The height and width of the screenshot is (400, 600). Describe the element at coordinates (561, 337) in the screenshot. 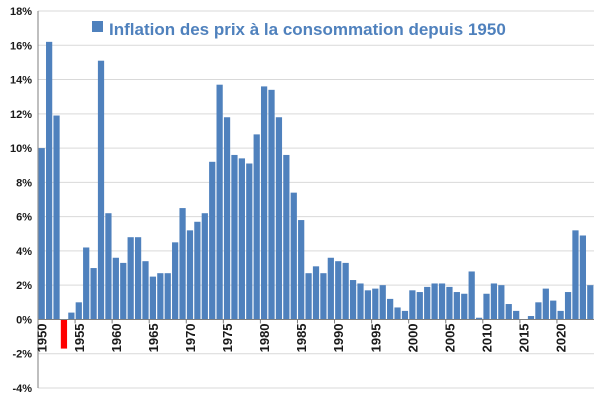

I see `x-tick-label: 2020` at that location.